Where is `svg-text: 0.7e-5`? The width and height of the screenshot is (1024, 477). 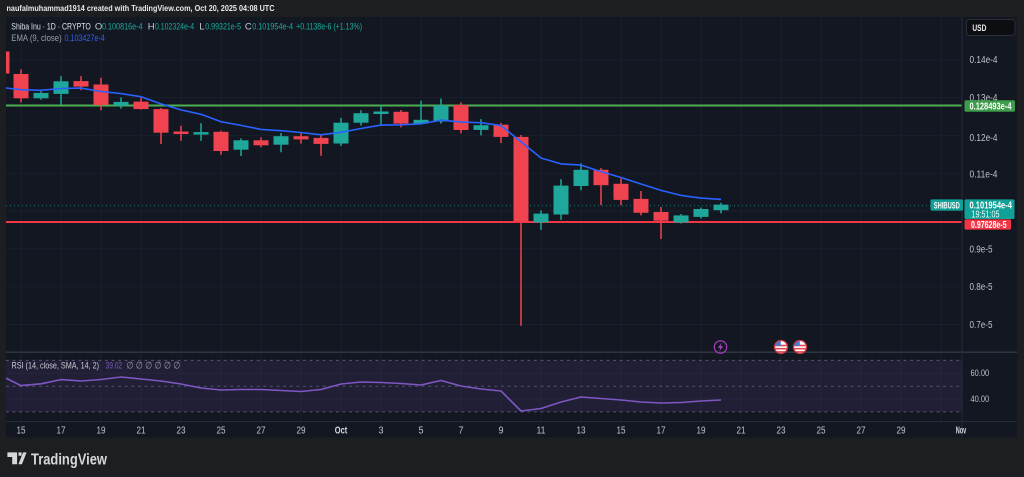
svg-text: 0.7e-5 is located at coordinates (981, 325).